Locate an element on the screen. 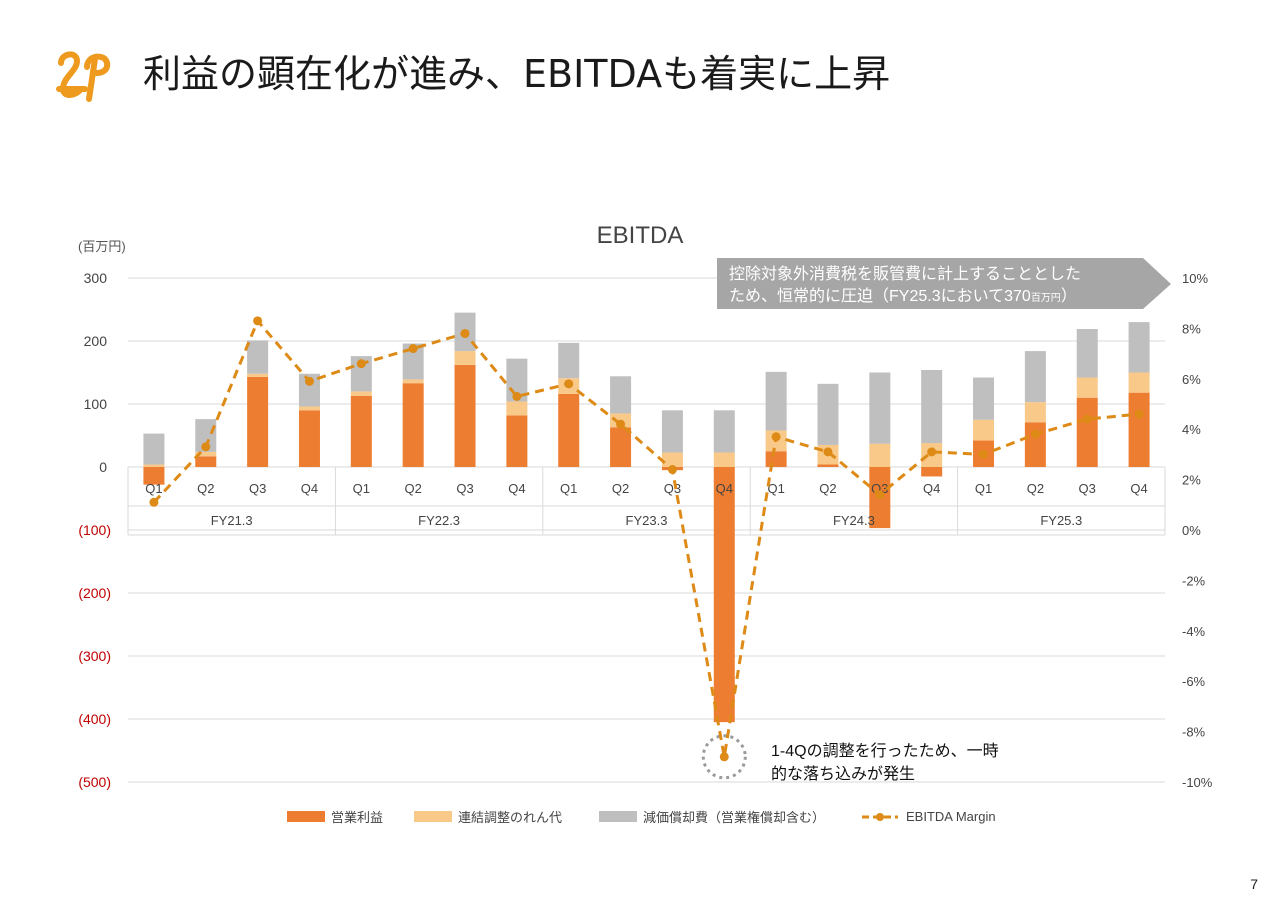 The width and height of the screenshot is (1280, 904). legend-marker is located at coordinates (880, 817).